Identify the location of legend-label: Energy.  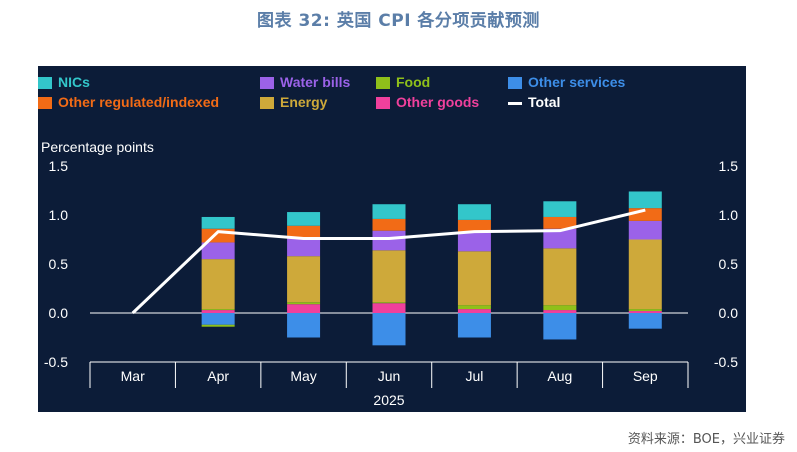
(304, 102).